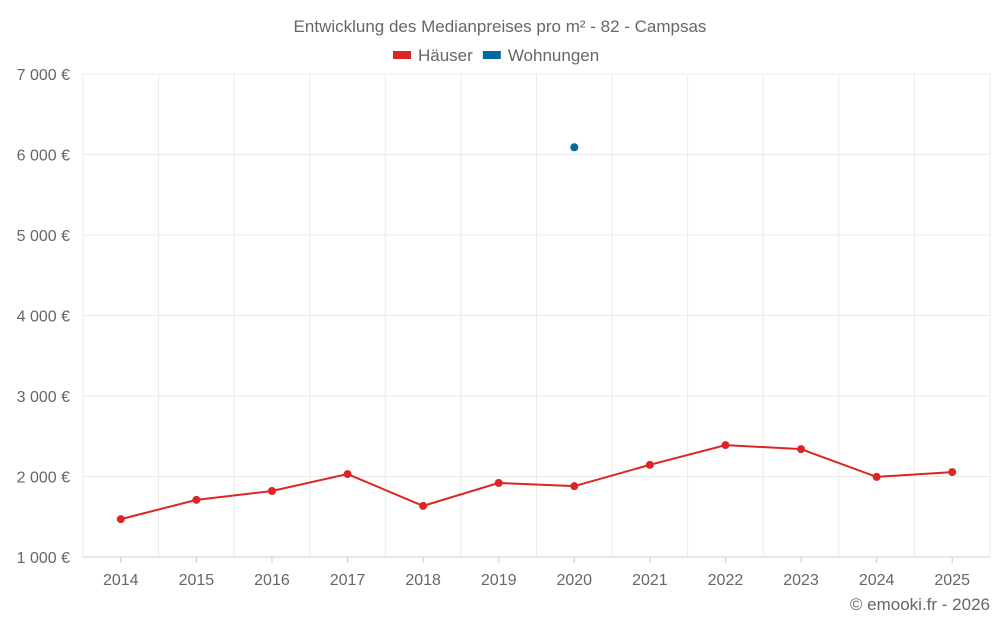 This screenshot has height=630, width=1000. I want to click on x-tick-label: 2022, so click(726, 580).